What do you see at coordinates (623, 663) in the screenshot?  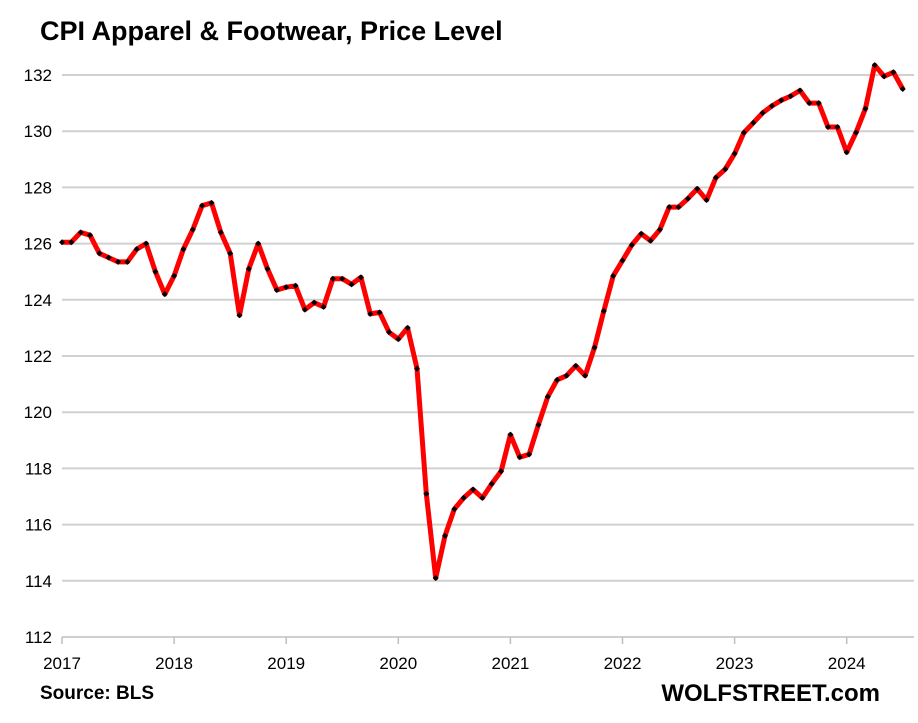 I see `x-tick-label: 2022` at bounding box center [623, 663].